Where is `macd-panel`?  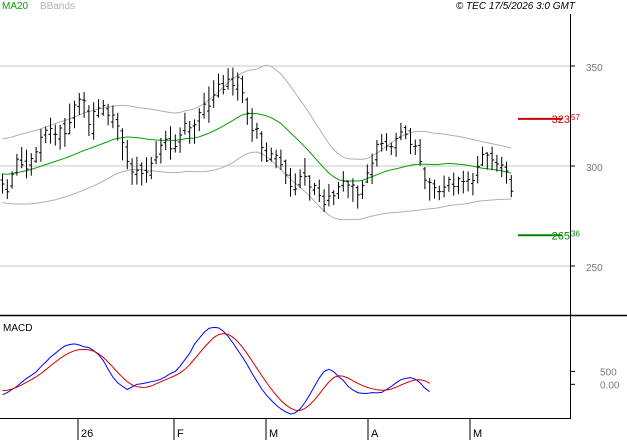 macd-panel is located at coordinates (216, 370).